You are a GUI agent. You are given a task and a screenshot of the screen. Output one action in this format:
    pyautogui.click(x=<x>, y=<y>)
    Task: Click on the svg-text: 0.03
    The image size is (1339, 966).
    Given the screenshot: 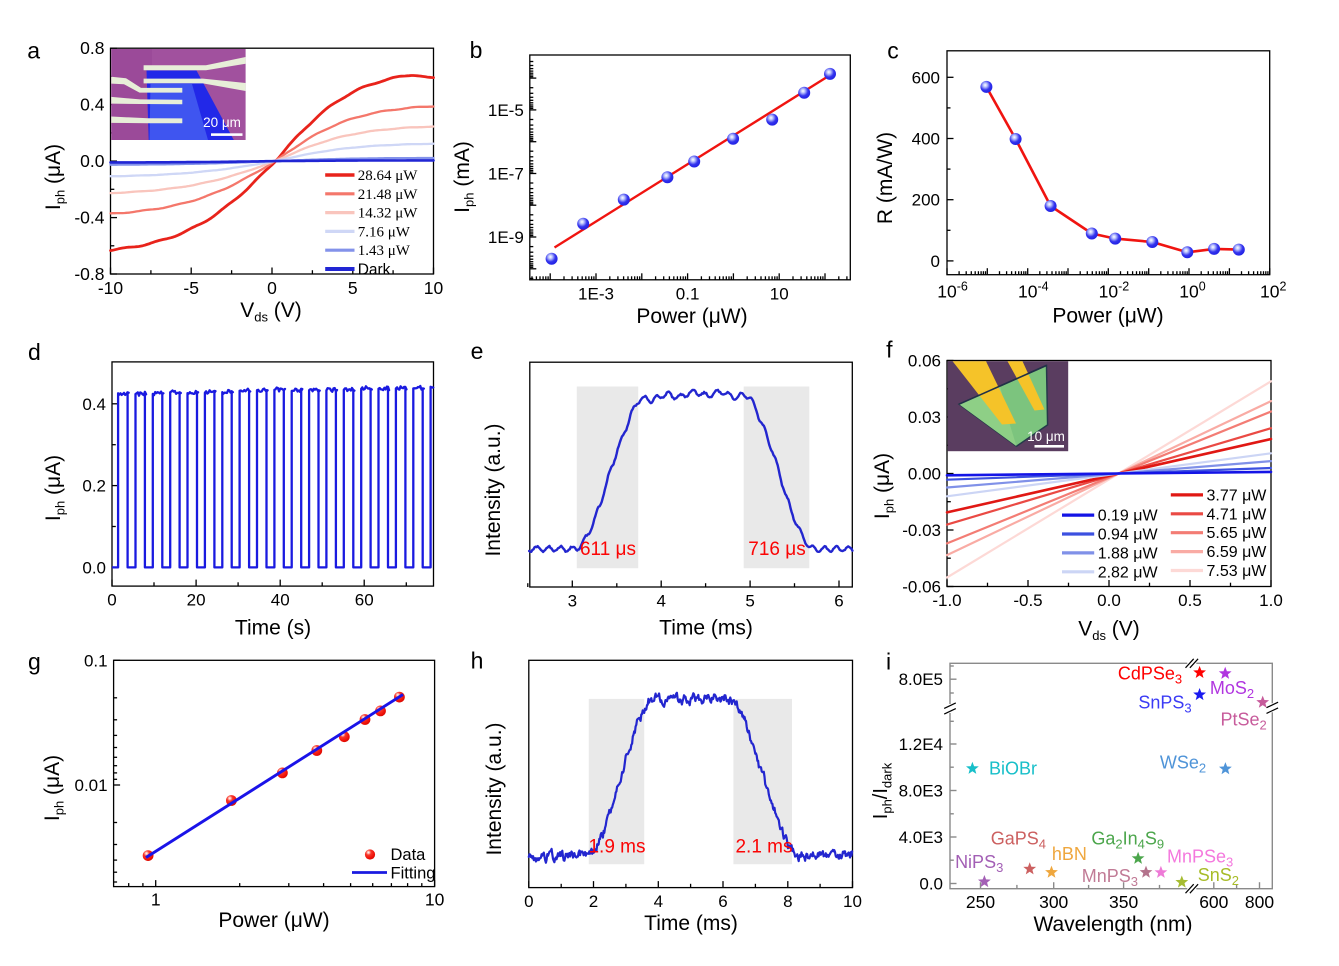 What is the action you would take?
    pyautogui.click(x=924, y=417)
    